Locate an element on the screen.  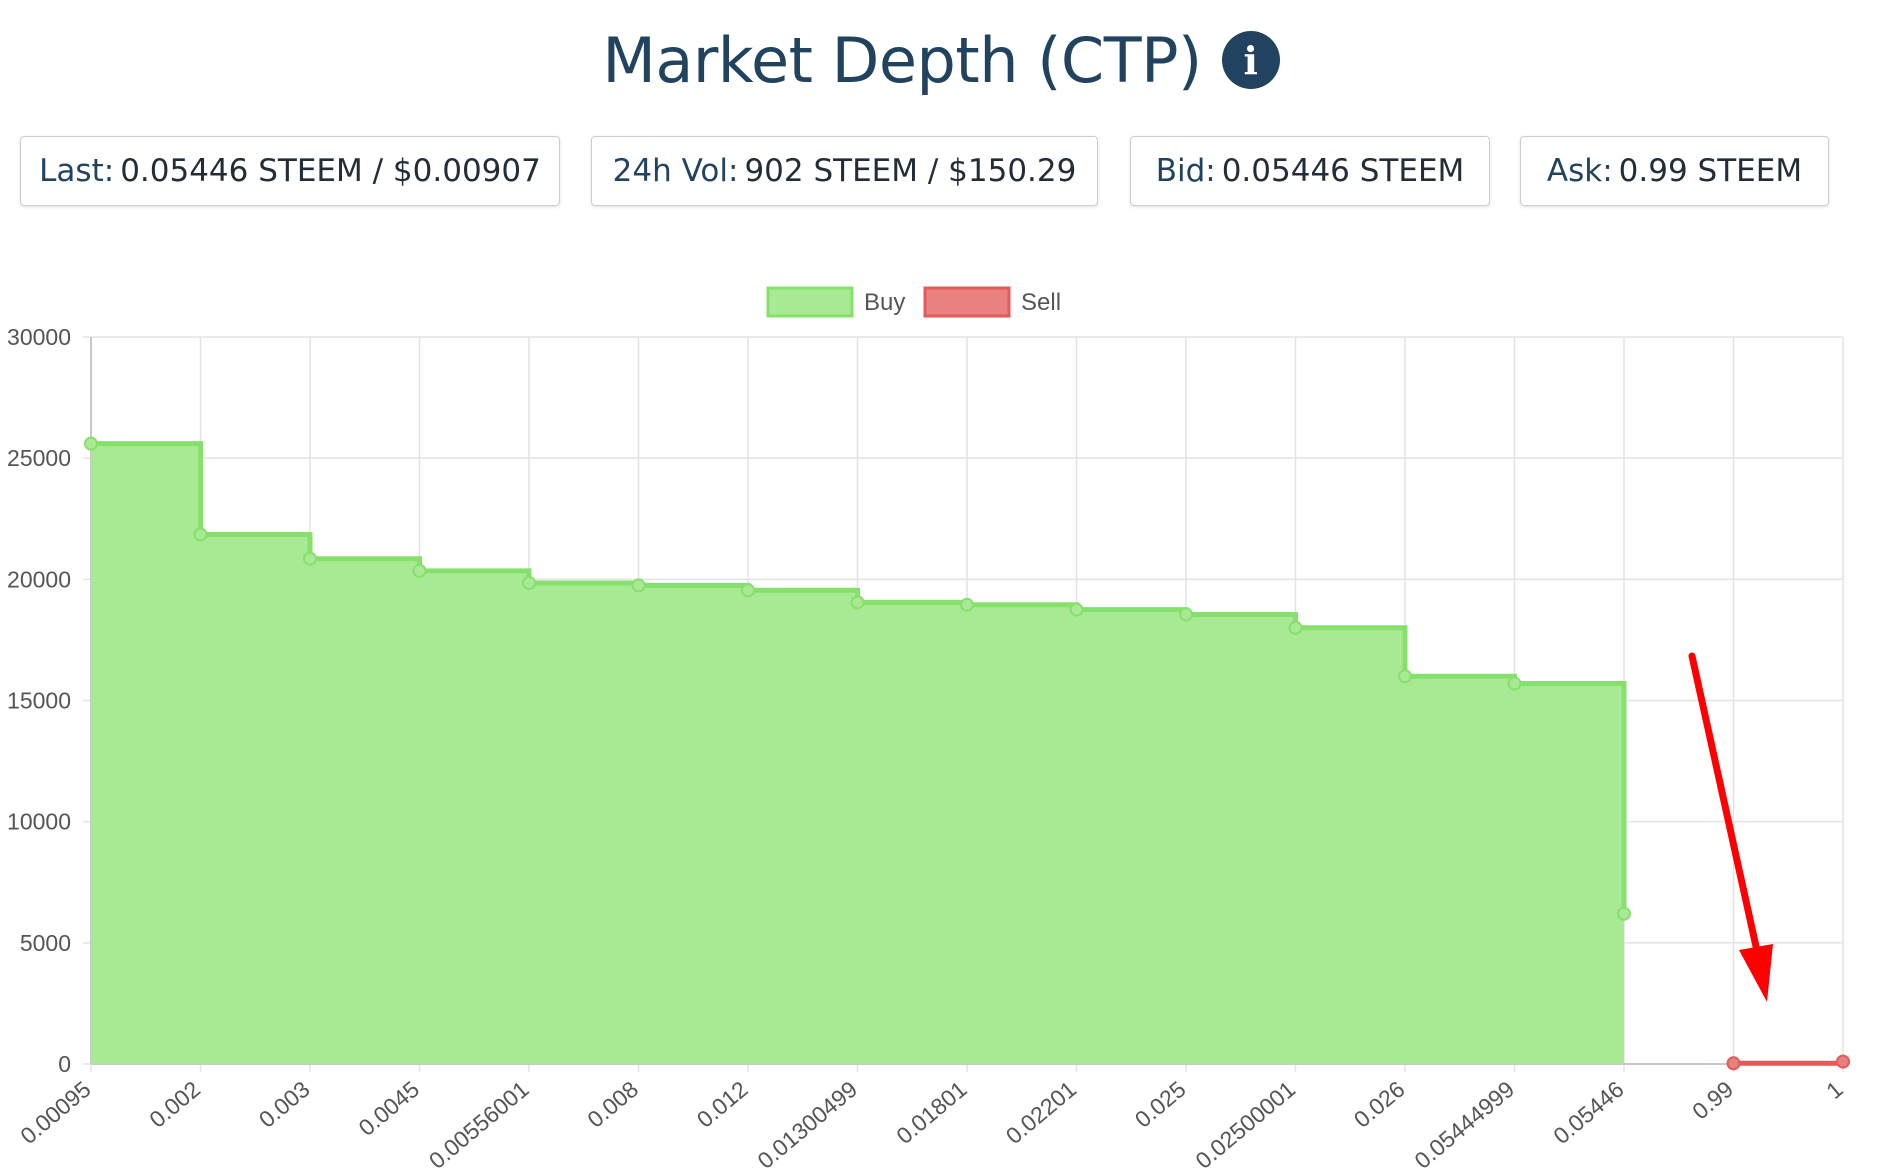
x-tick-label: 0.008 is located at coordinates (612, 1104).